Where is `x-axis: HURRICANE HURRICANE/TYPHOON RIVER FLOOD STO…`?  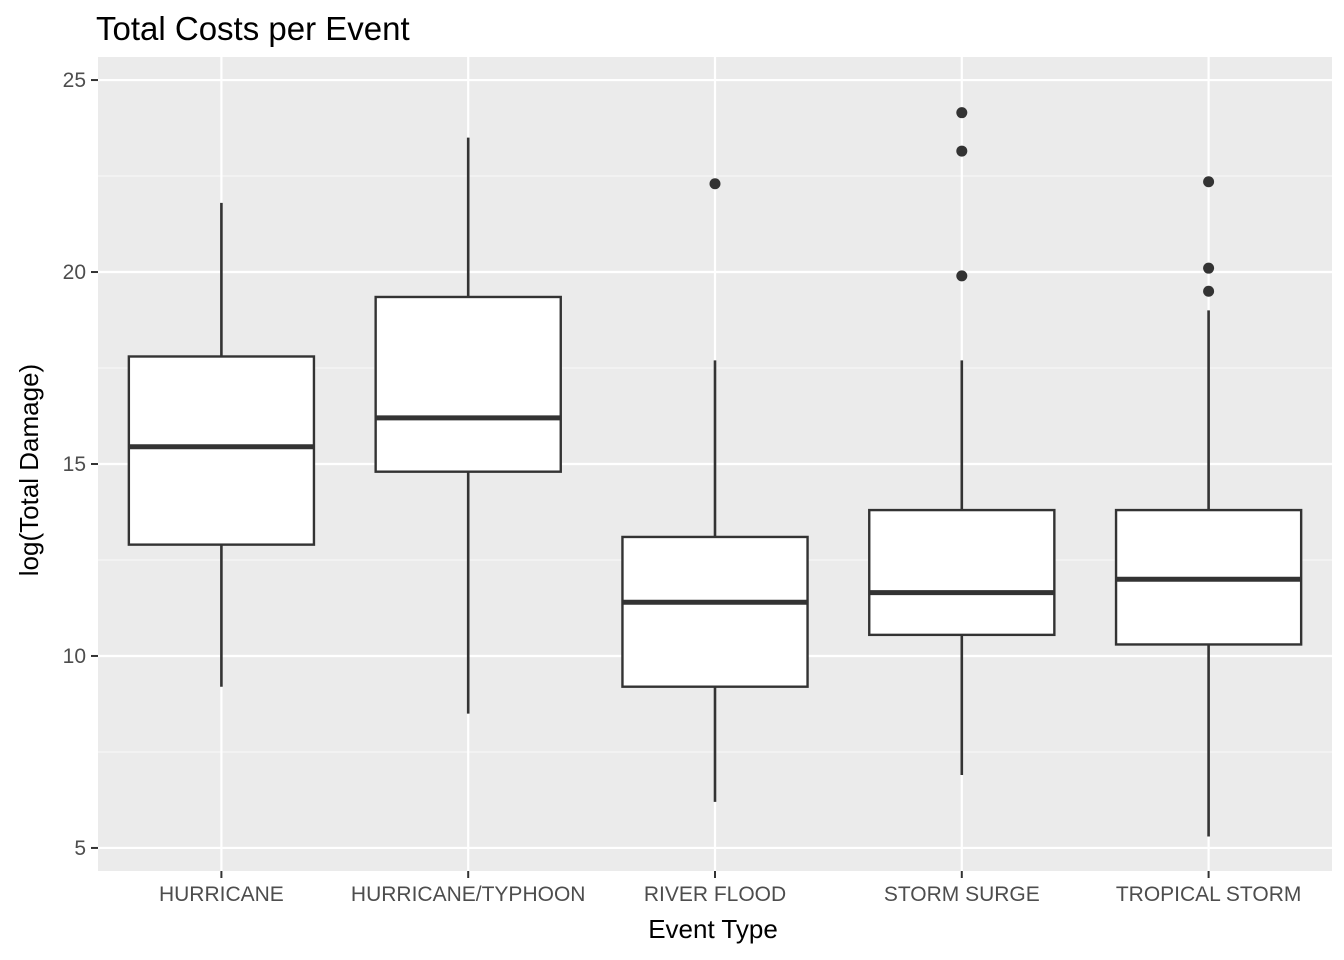 x-axis: HURRICANE HURRICANE/TYPHOON RIVER FLOOD STO… is located at coordinates (730, 888).